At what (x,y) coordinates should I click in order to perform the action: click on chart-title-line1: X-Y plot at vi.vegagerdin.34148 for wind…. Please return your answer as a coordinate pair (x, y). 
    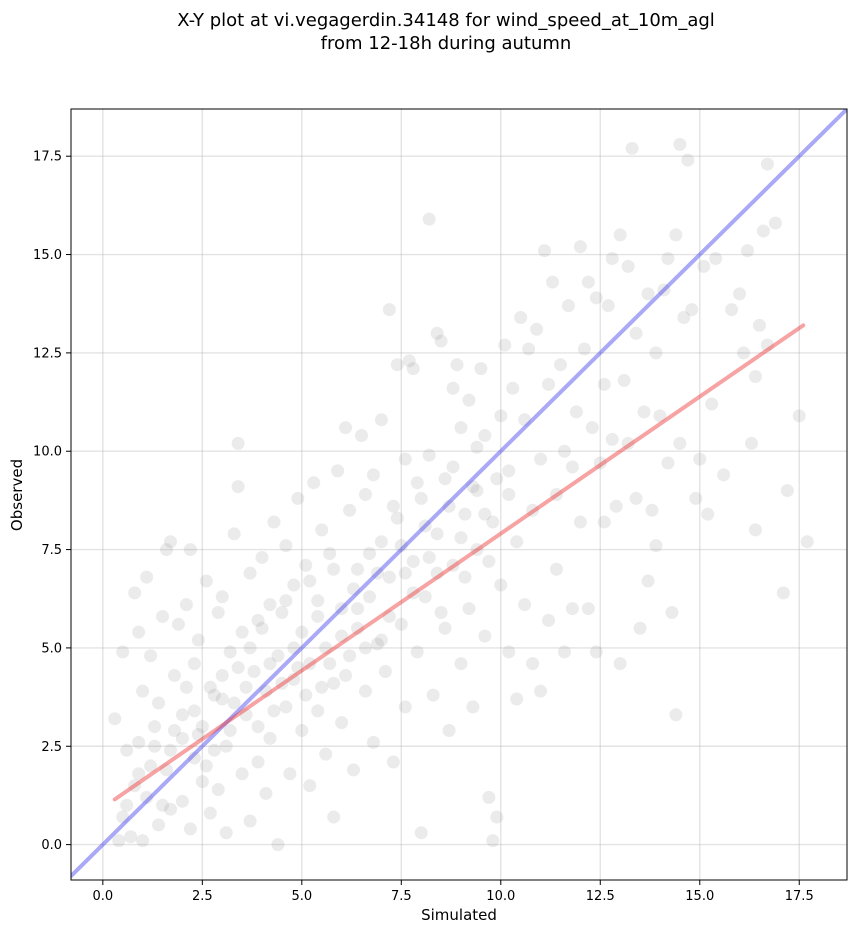
    Looking at the image, I should click on (446, 20).